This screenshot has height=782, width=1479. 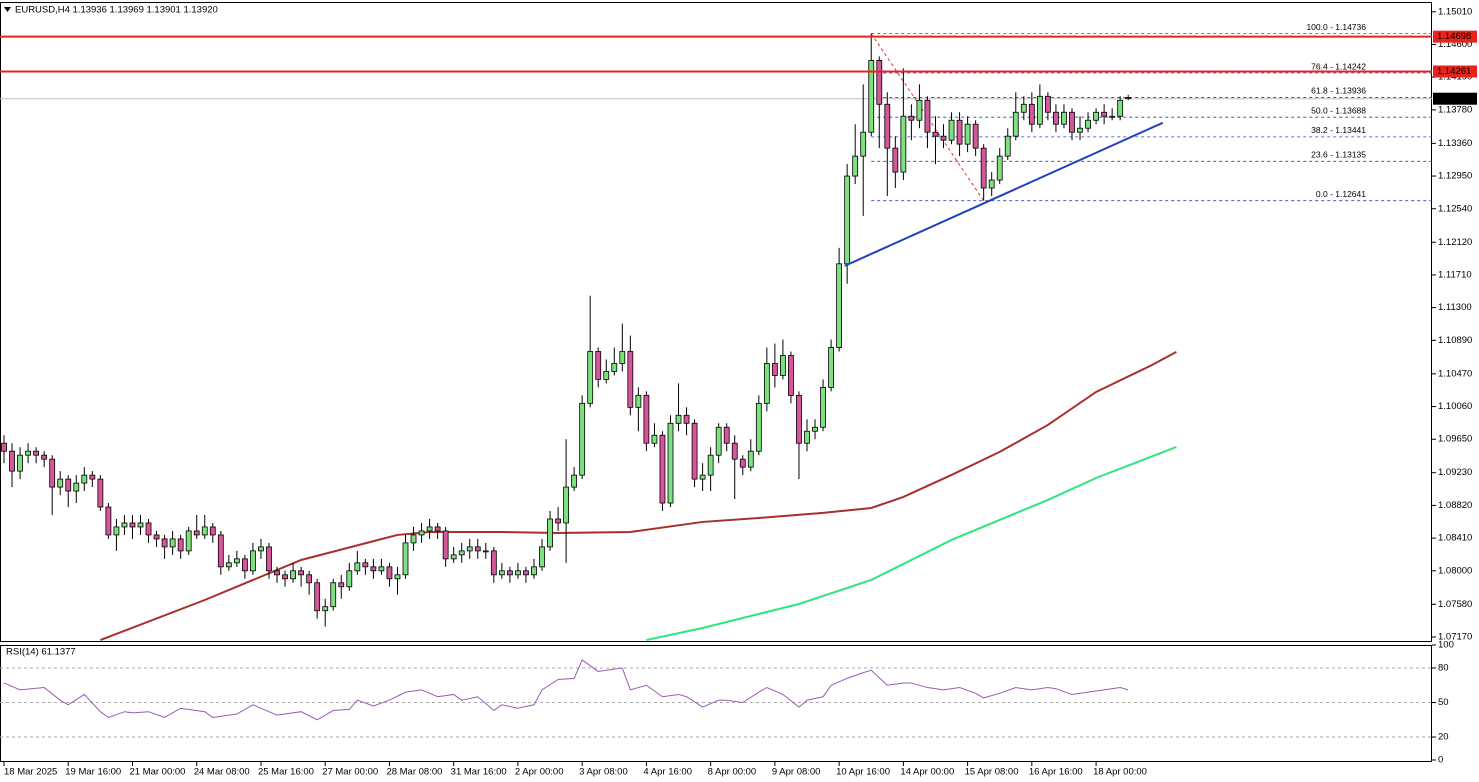 What do you see at coordinates (1455, 637) in the screenshot?
I see `y-tick-label: 1.07170` at bounding box center [1455, 637].